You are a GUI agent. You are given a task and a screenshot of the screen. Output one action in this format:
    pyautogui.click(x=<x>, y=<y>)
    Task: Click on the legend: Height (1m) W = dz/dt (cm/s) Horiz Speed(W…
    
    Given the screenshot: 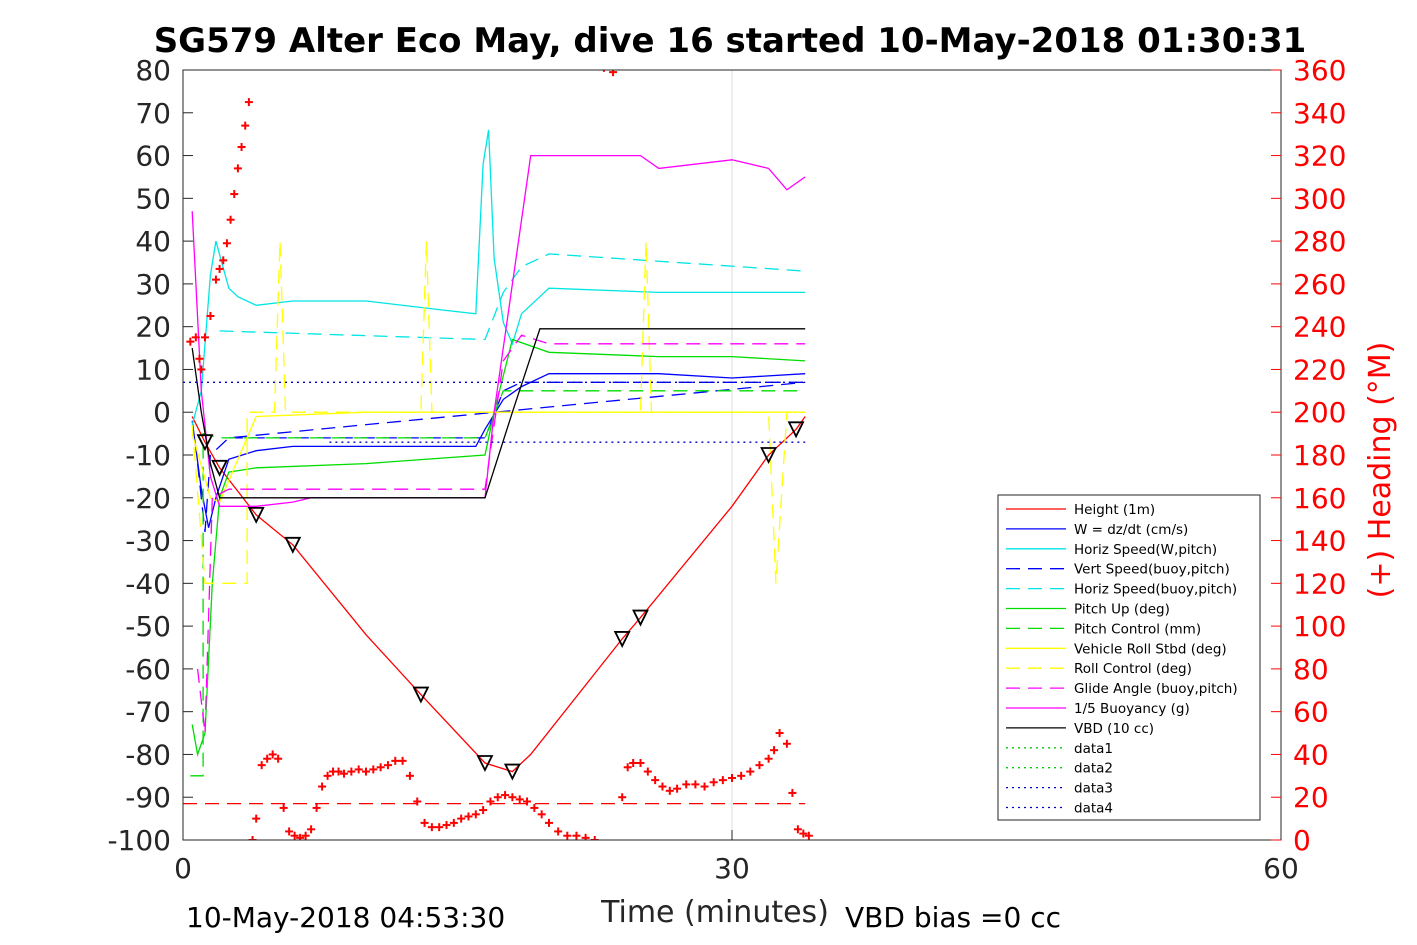 What is the action you would take?
    pyautogui.click(x=1129, y=657)
    